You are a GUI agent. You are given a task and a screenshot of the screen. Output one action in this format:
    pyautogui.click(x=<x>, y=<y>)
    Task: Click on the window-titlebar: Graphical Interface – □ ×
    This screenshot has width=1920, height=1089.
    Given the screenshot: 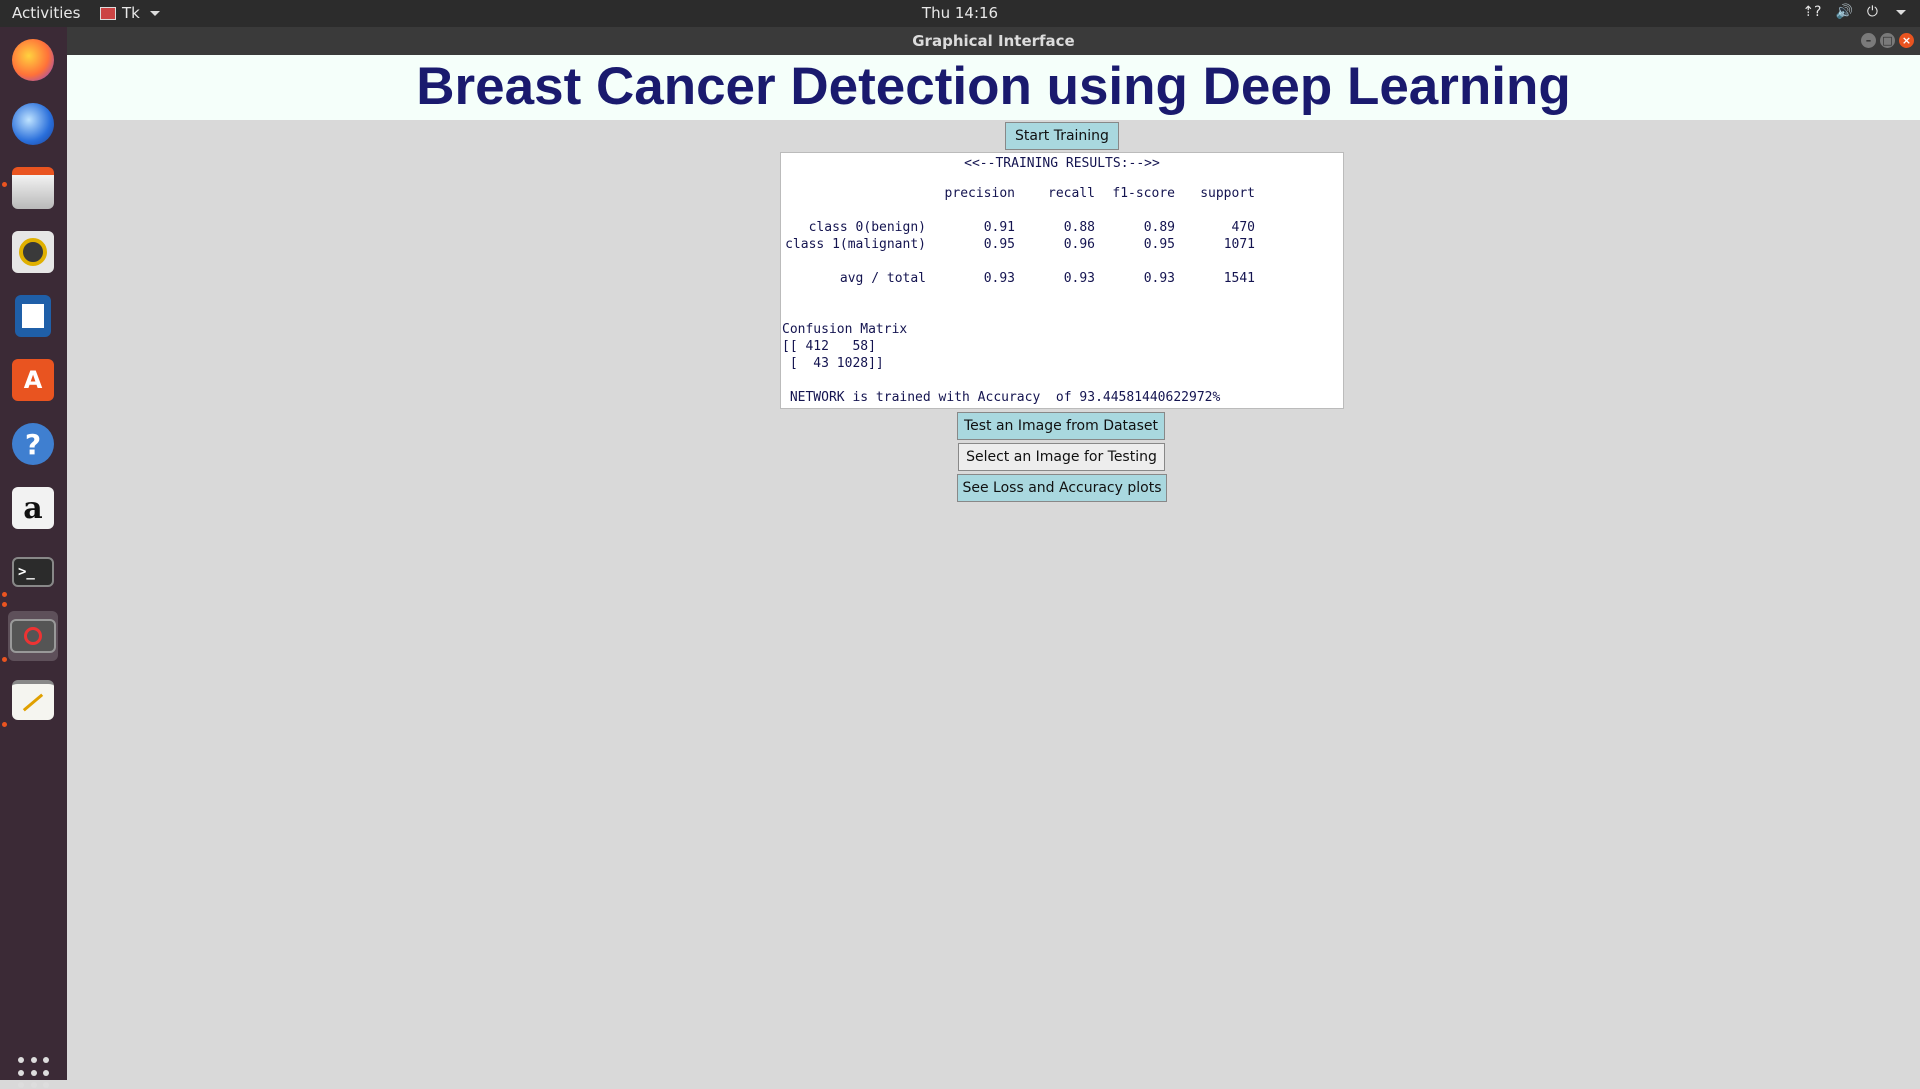 What is the action you would take?
    pyautogui.click(x=993, y=41)
    